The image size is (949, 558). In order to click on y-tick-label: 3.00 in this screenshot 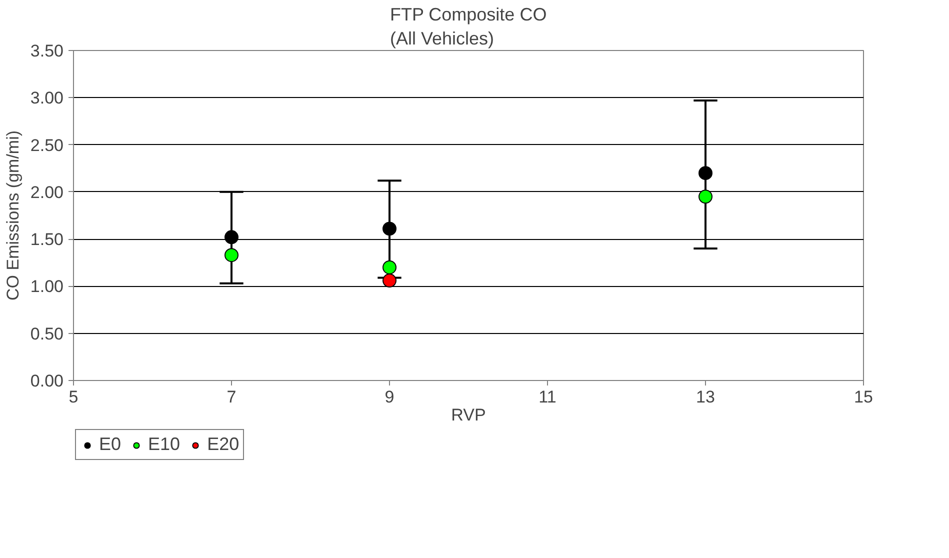, I will do `click(47, 98)`.